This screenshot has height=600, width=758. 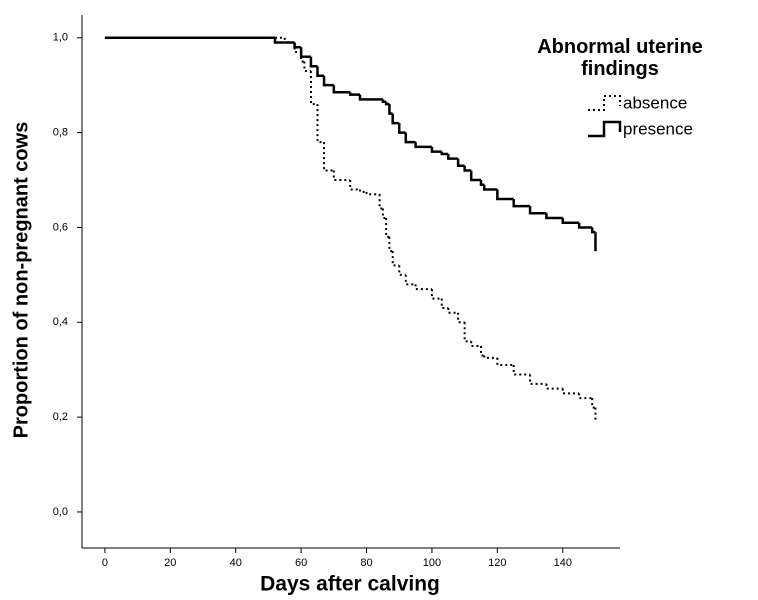 I want to click on x-tick-label: 100, so click(x=432, y=563).